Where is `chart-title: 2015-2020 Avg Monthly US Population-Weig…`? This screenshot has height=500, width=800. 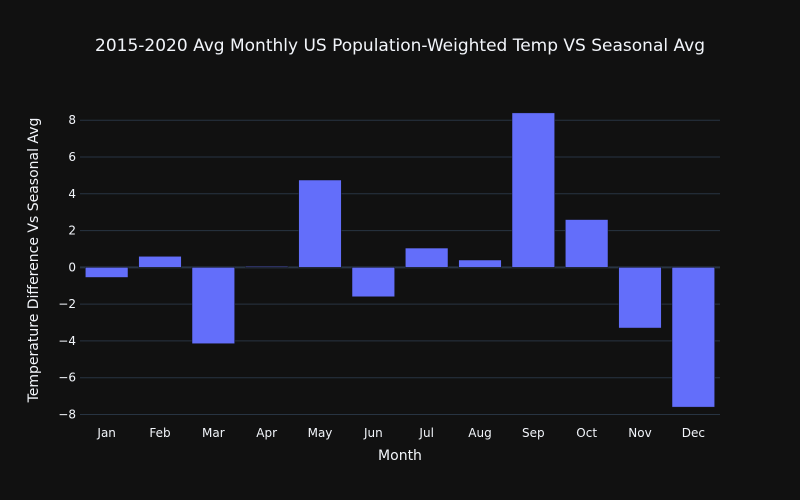 chart-title: 2015-2020 Avg Monthly US Population-Weig… is located at coordinates (400, 46).